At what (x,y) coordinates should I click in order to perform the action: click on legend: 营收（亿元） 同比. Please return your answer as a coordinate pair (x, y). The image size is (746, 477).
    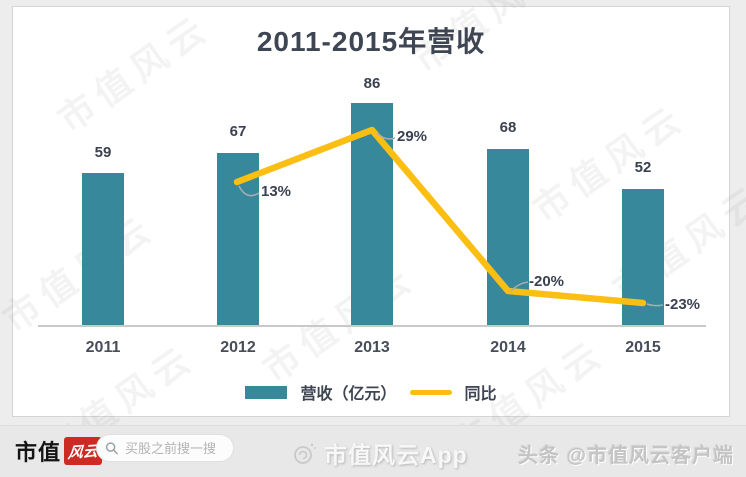
    Looking at the image, I should click on (371, 392).